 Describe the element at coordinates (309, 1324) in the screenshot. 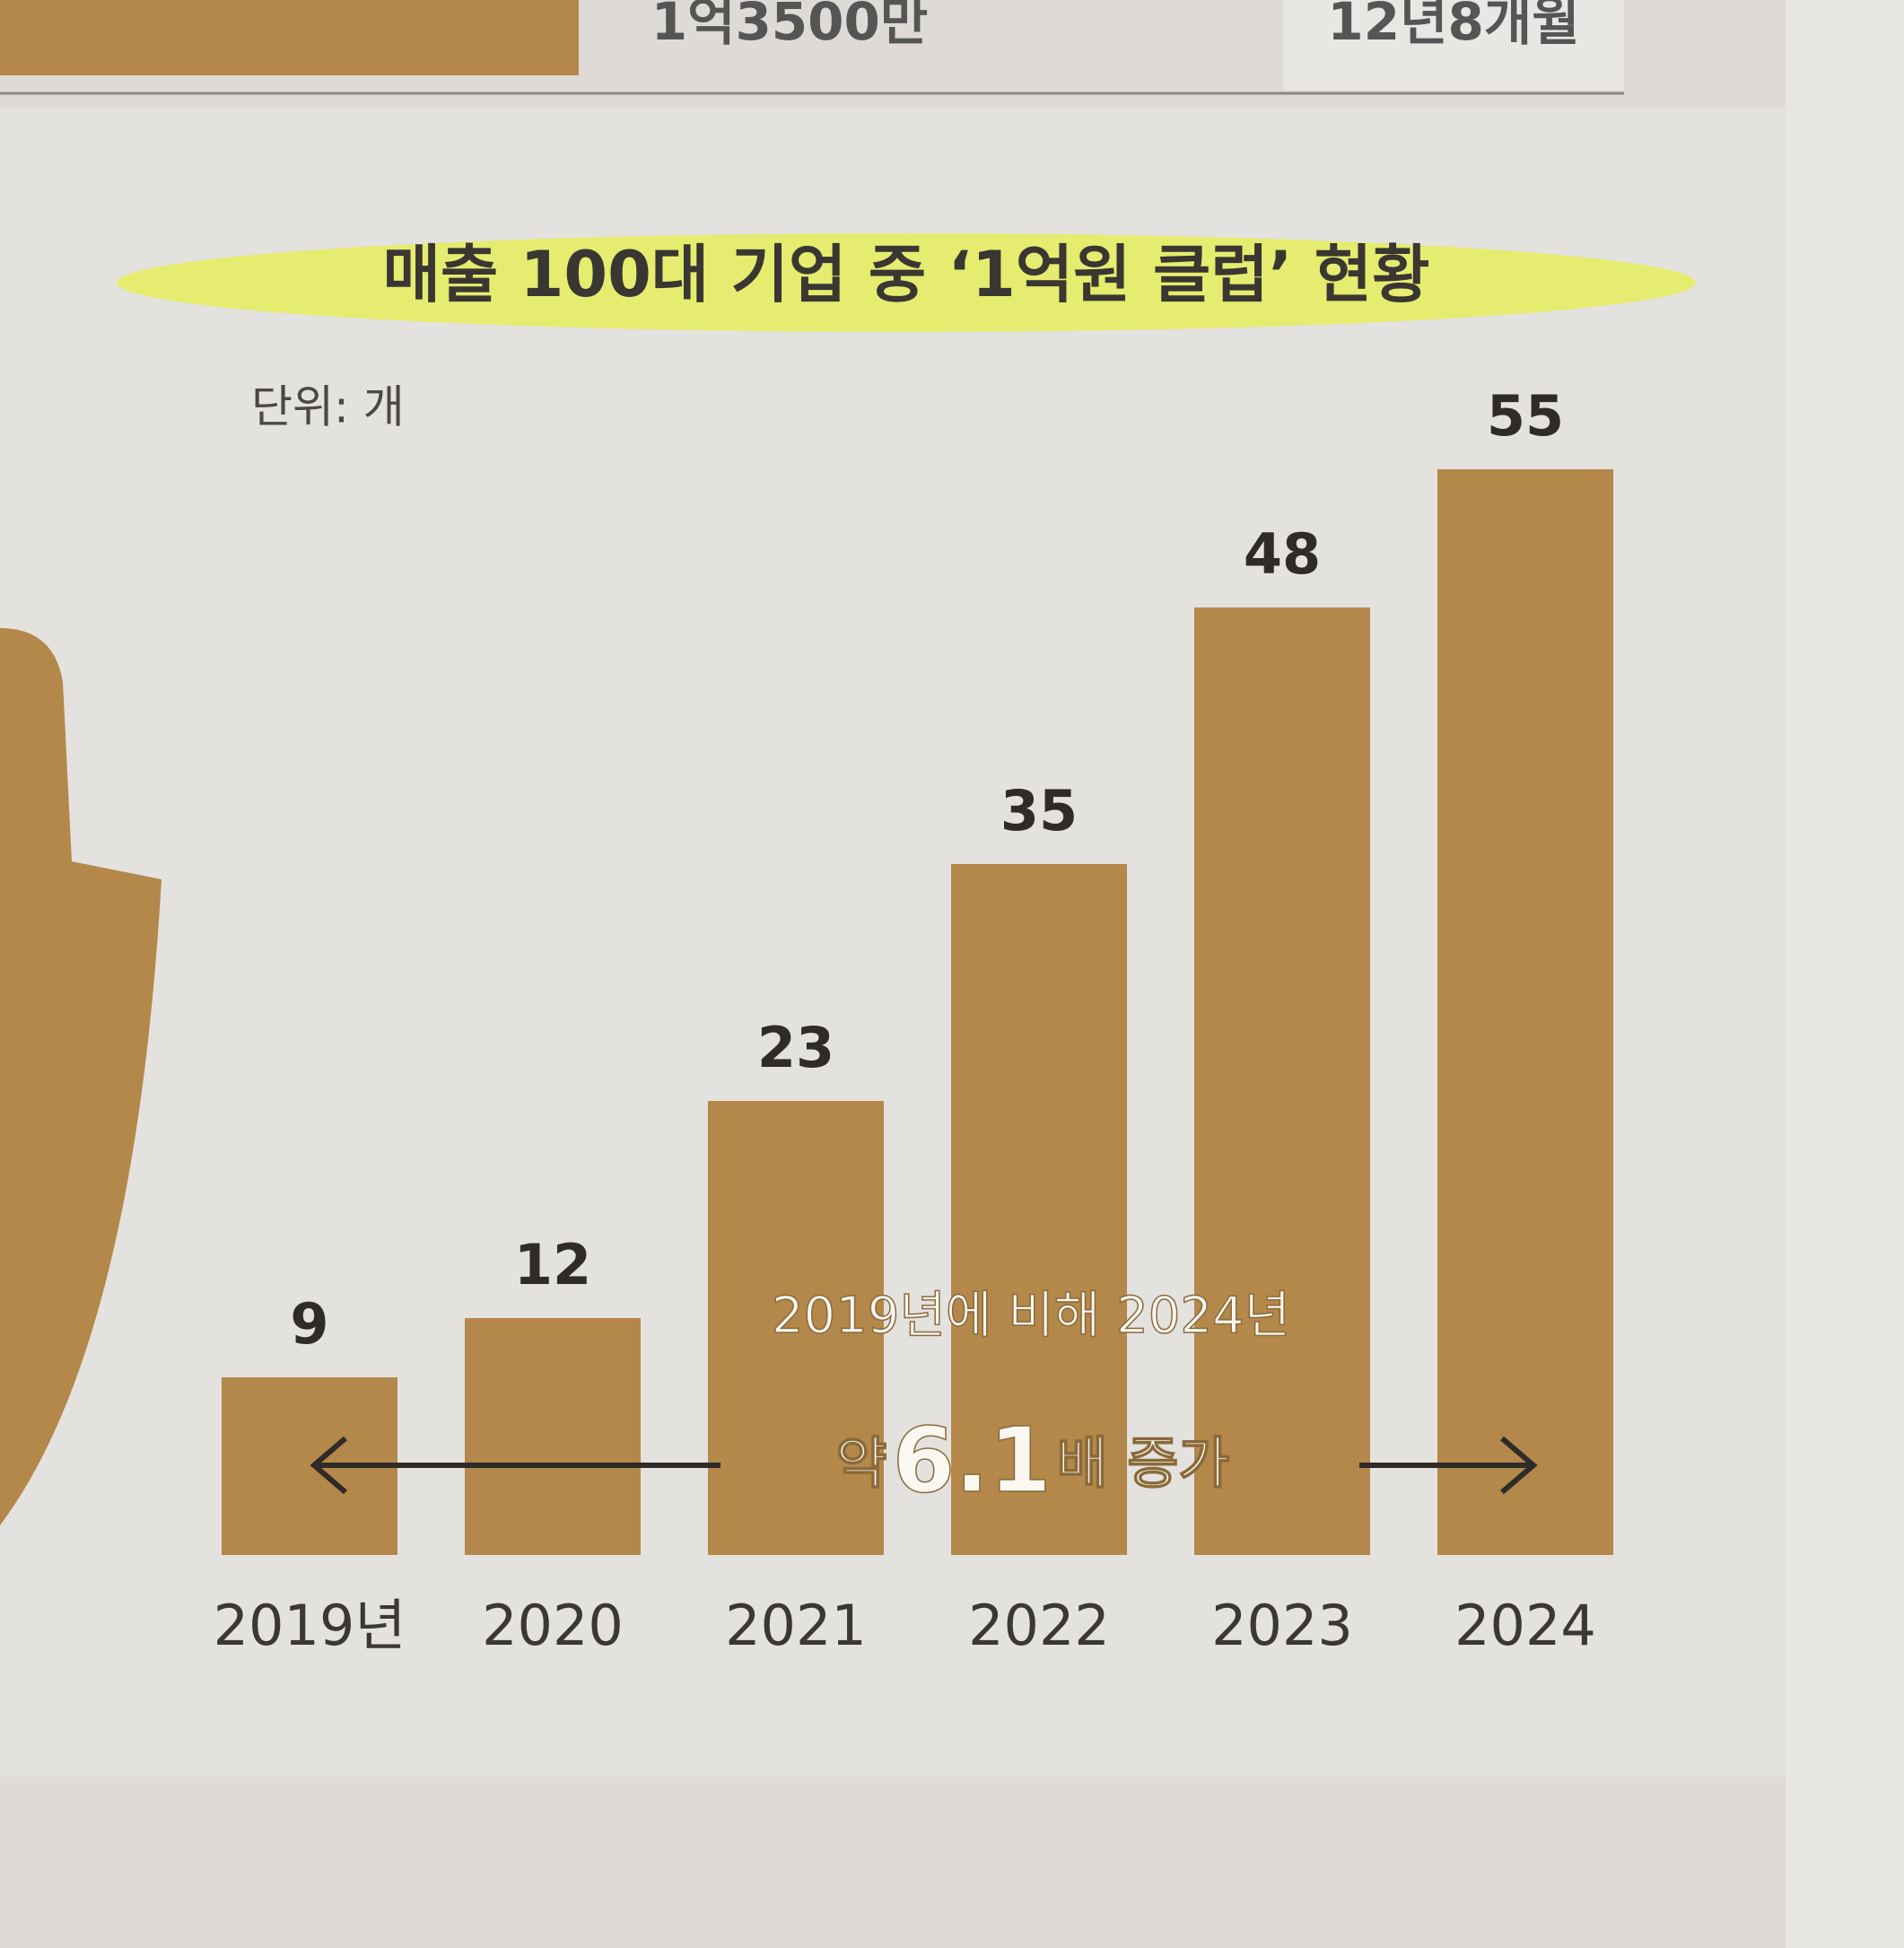

I see `data-label: 9` at that location.